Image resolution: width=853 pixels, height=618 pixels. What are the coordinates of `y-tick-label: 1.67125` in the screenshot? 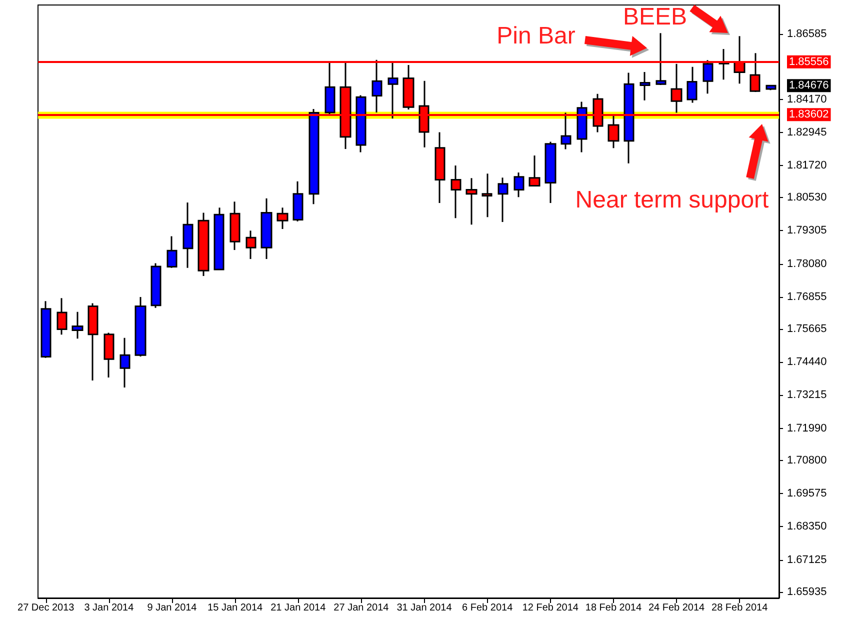 It's located at (807, 560).